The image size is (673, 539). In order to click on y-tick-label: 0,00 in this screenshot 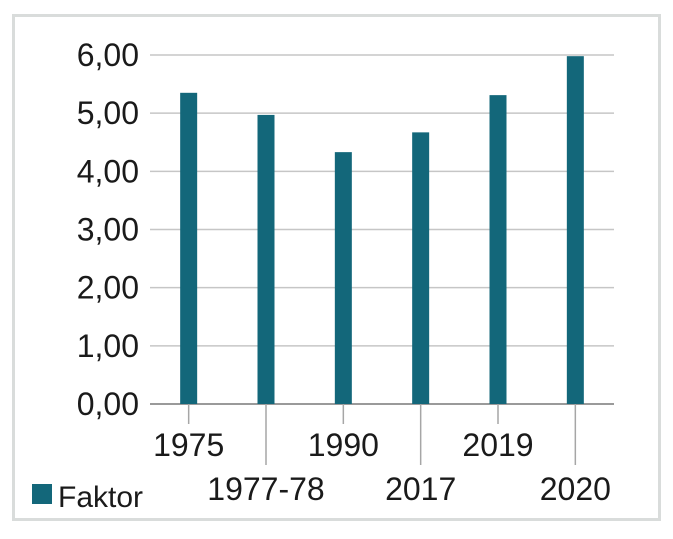, I will do `click(108, 404)`.